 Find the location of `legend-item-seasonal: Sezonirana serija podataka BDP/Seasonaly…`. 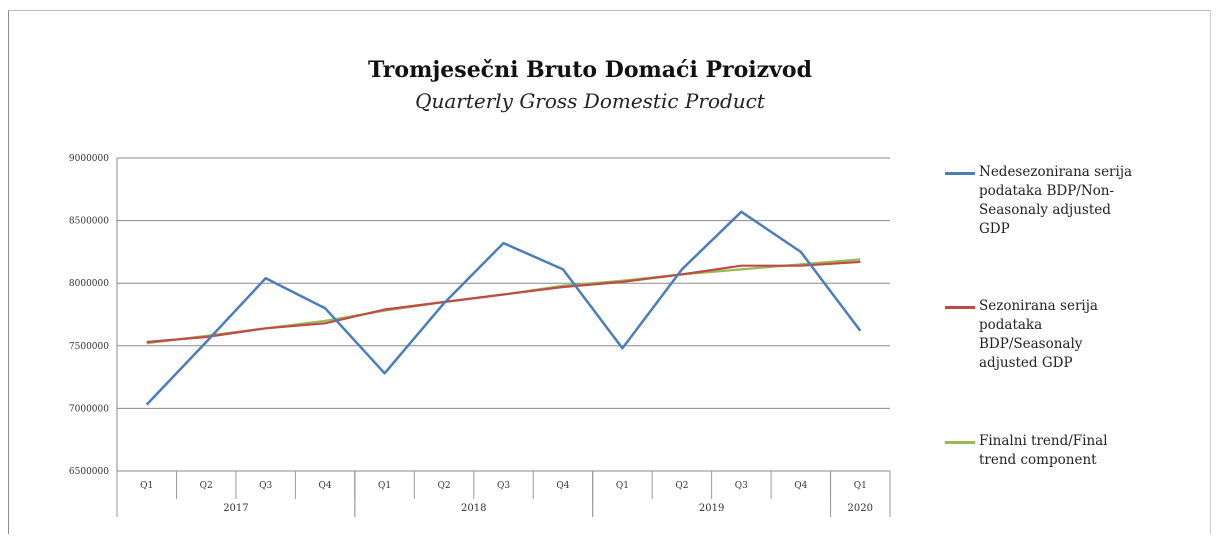

legend-item-seasonal: Sezonirana serija podataka BDP/Seasonaly… is located at coordinates (1042, 335).